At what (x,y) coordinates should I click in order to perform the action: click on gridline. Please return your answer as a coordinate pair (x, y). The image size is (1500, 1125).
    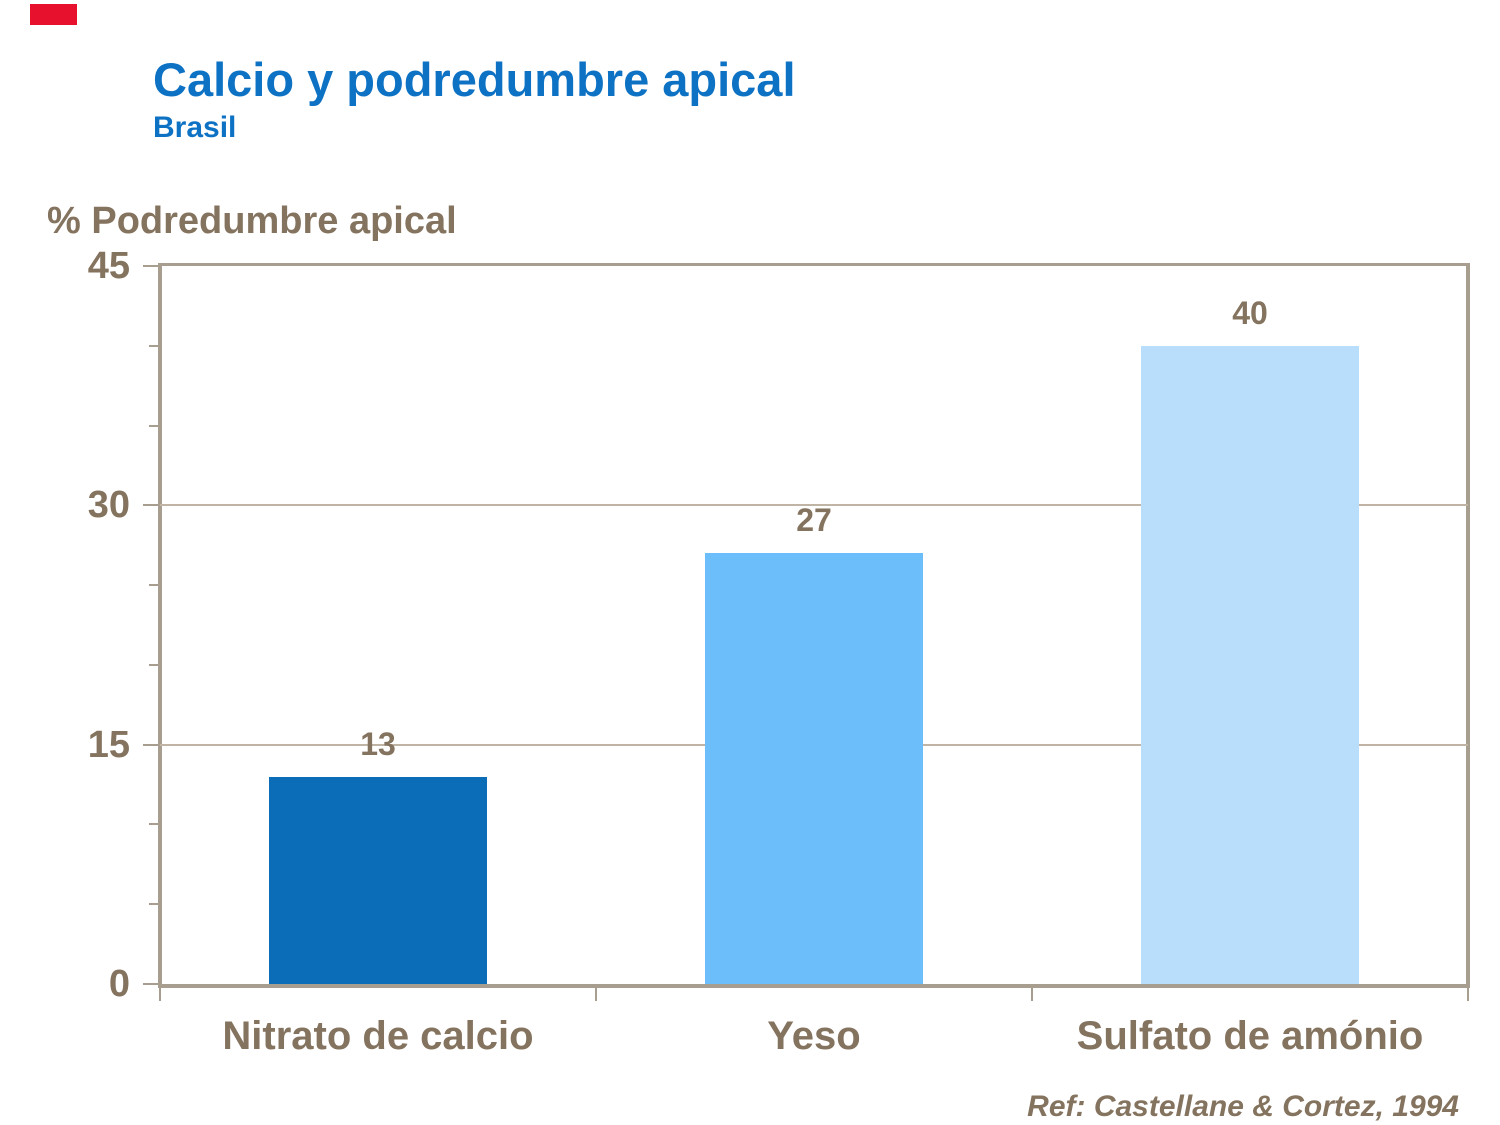
    Looking at the image, I should click on (814, 505).